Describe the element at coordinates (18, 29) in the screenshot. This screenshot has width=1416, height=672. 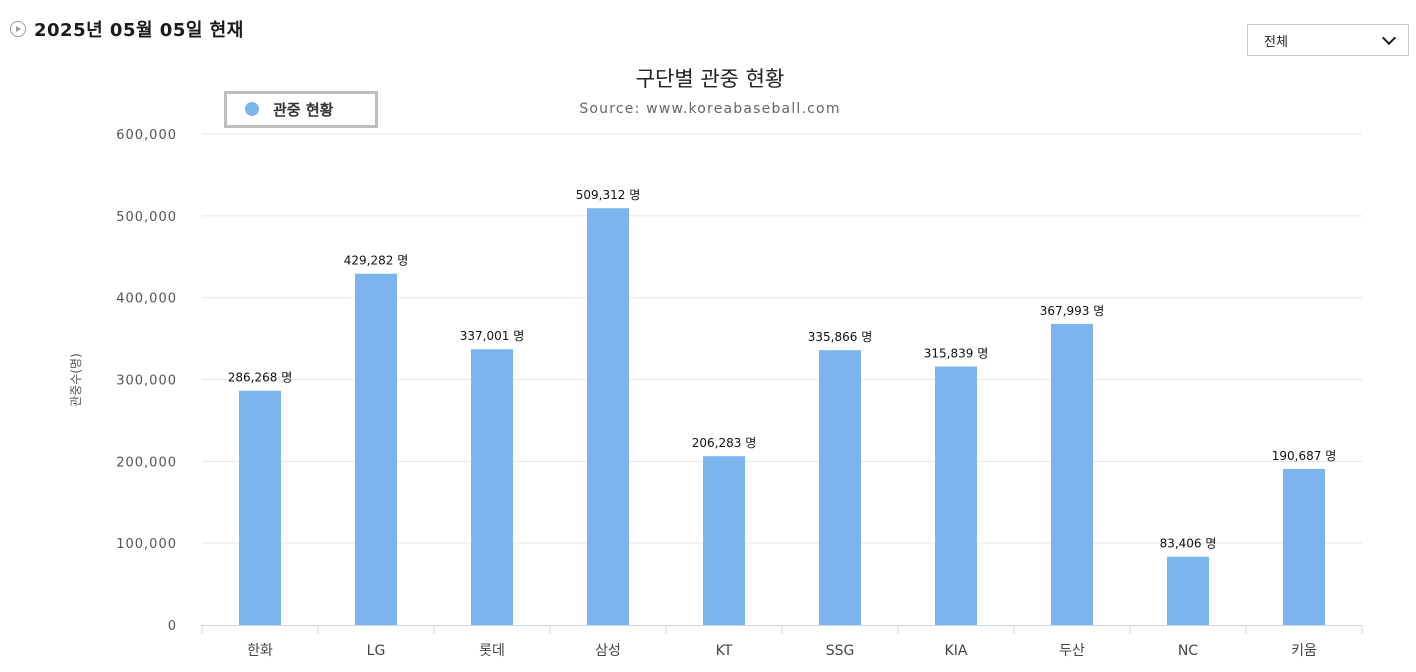
I see `play-circle-icon` at that location.